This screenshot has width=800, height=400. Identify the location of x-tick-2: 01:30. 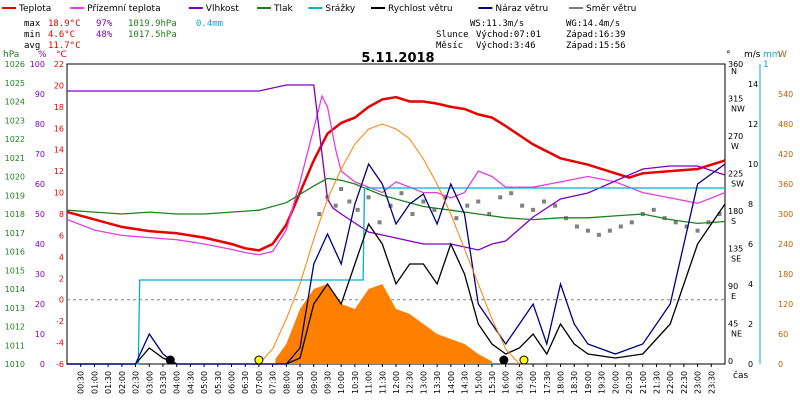
(108, 382).